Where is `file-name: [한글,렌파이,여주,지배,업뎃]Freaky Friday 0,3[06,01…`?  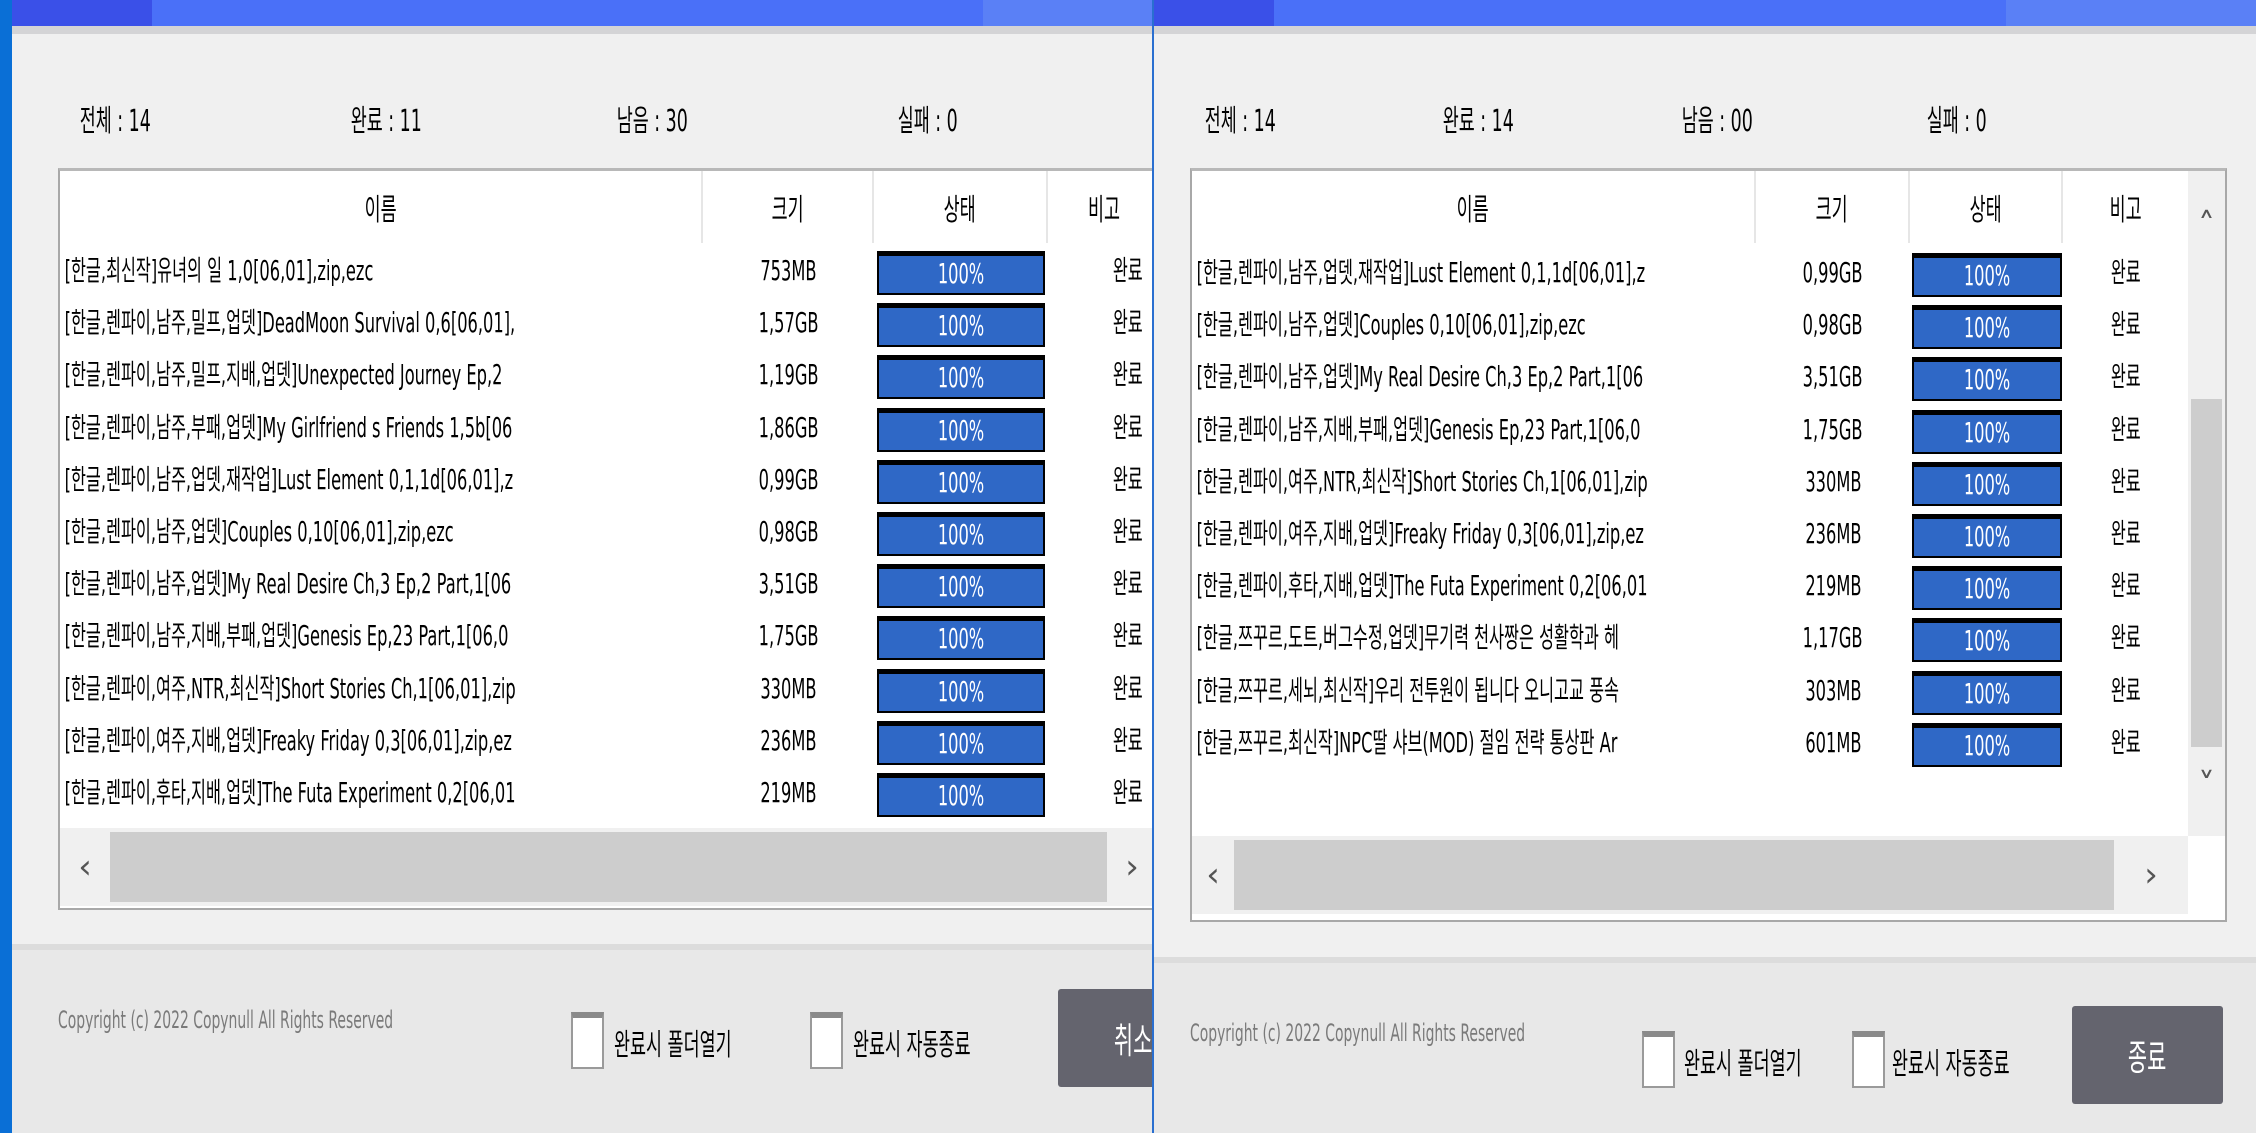 file-name: [한글,렌파이,여주,지배,업뎃]Freaky Friday 0,3[06,01… is located at coordinates (288, 740).